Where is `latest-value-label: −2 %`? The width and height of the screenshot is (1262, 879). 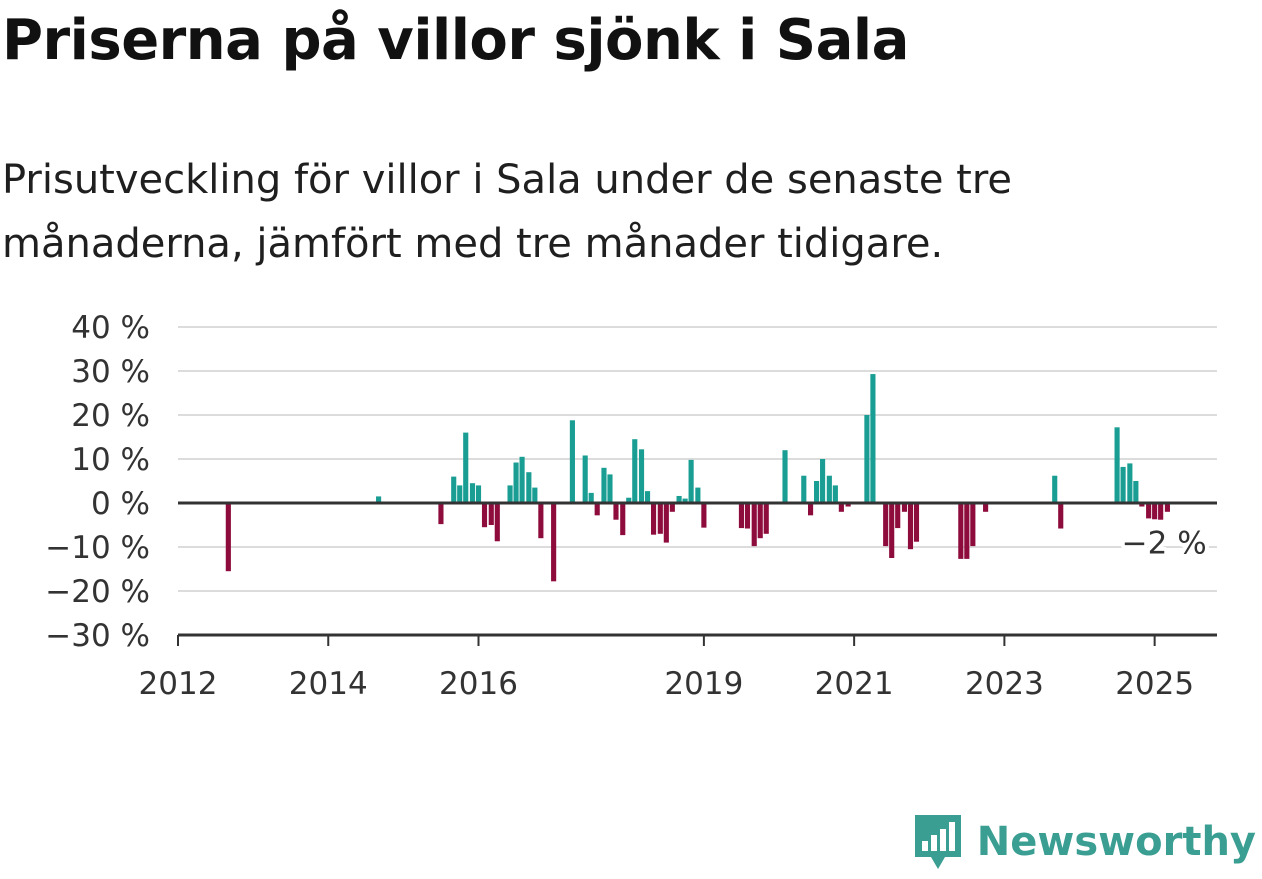
latest-value-label: −2 % is located at coordinates (1164, 544).